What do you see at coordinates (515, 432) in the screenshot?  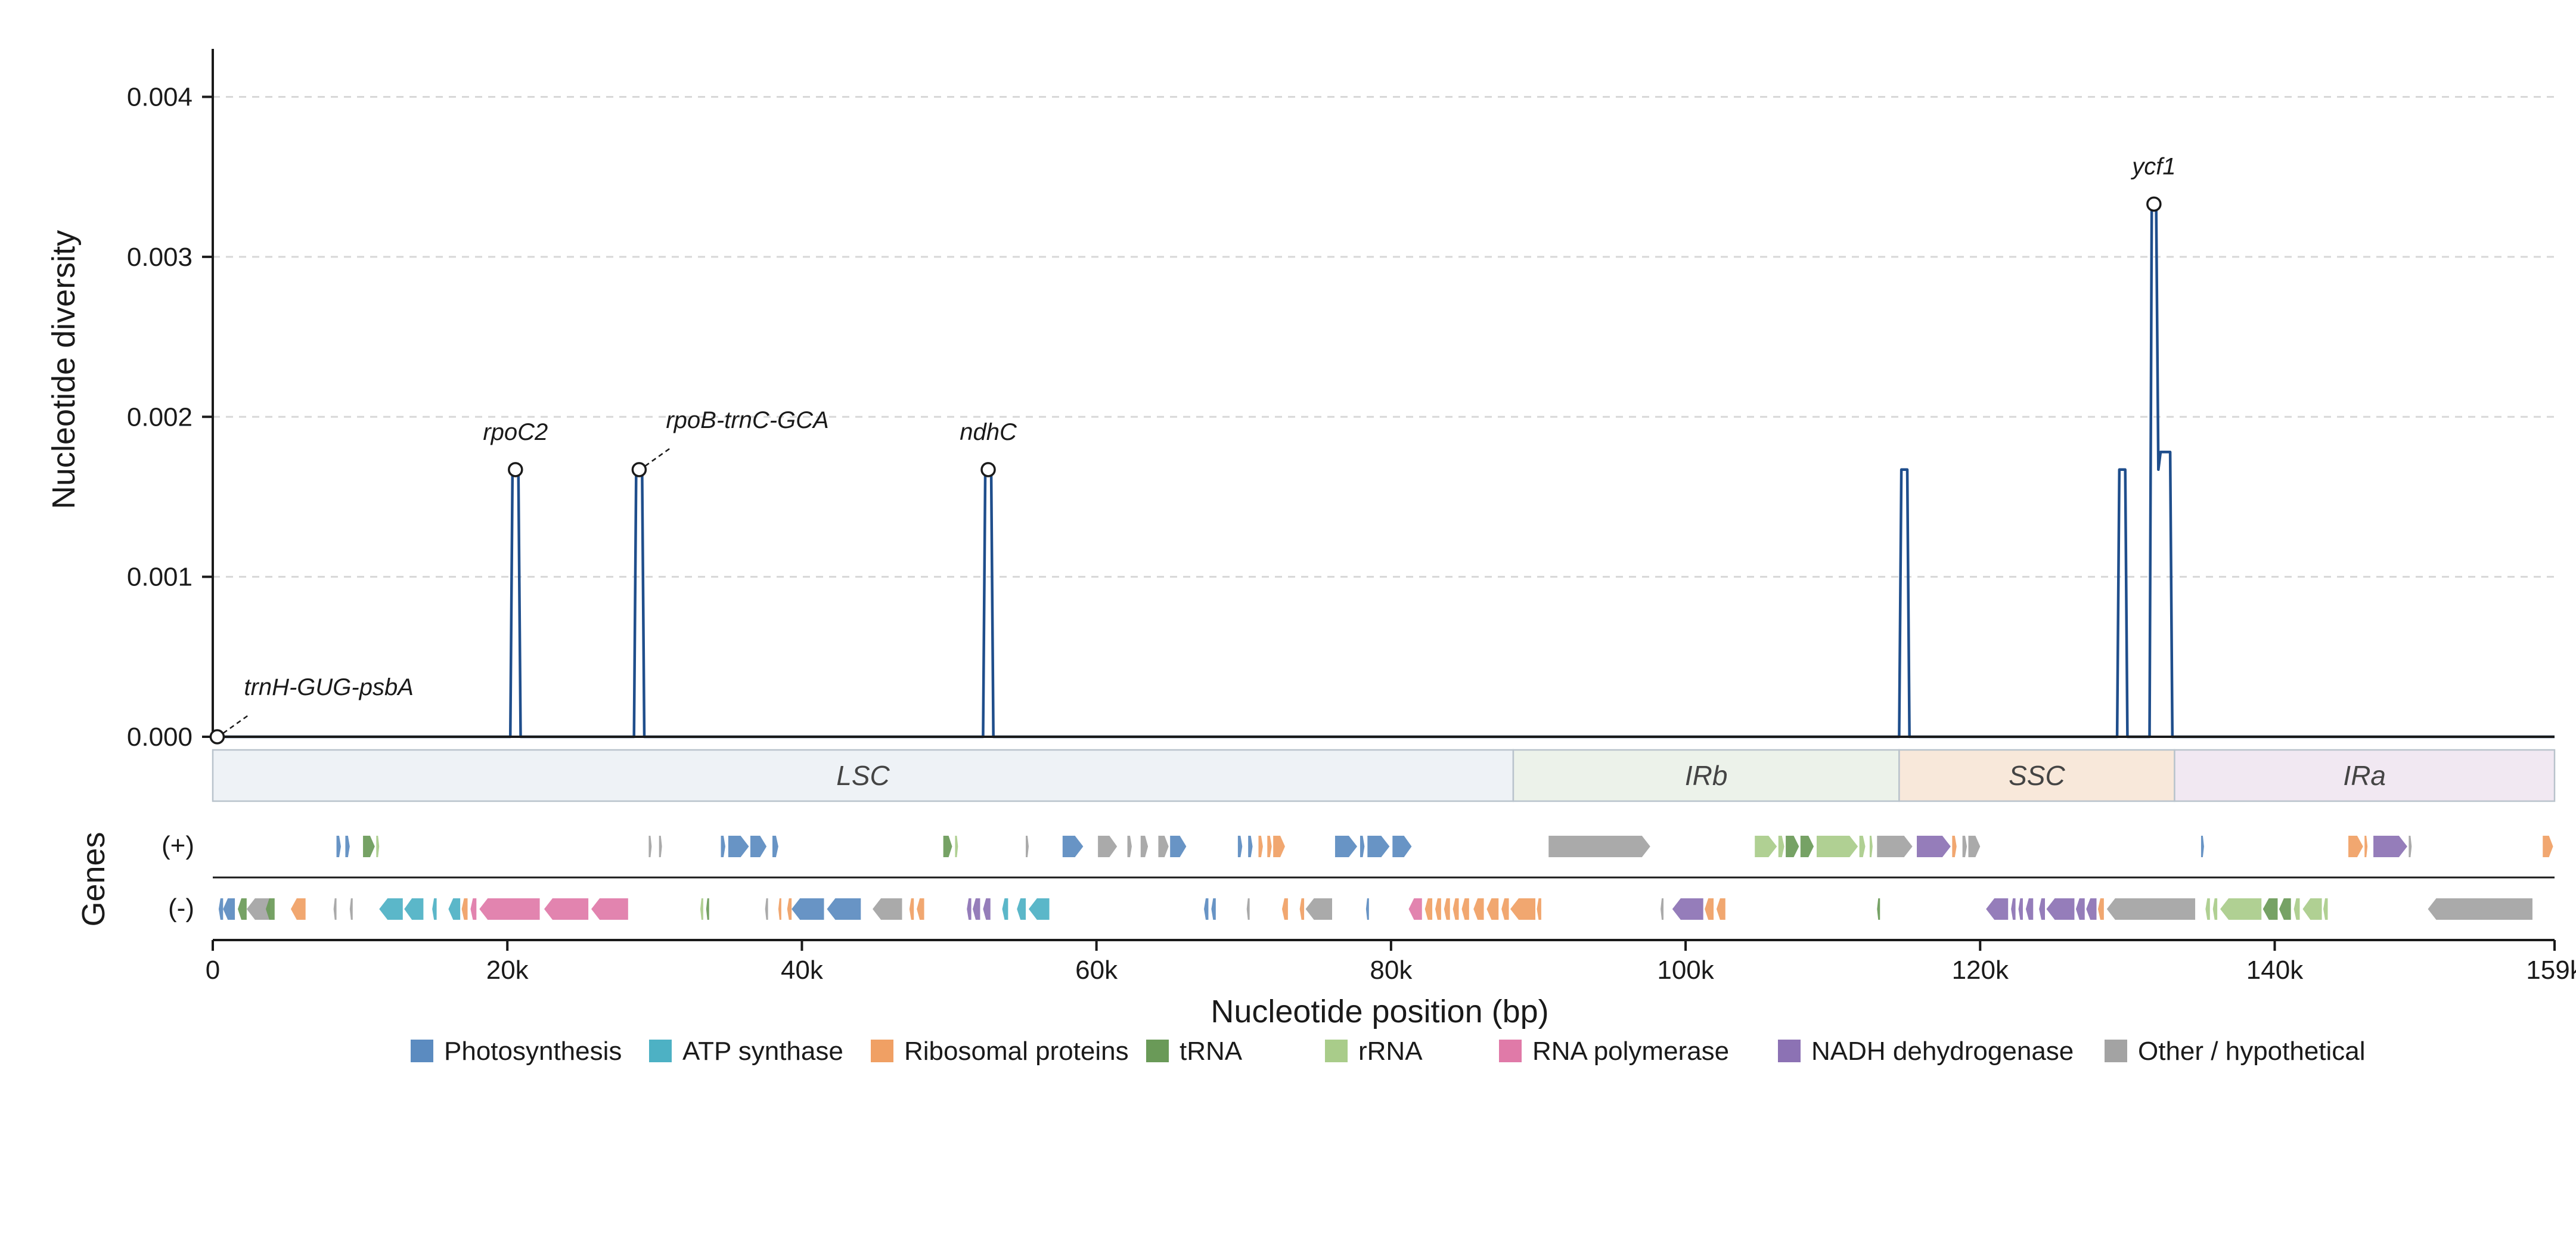 I see `peak-annotation: rpoC2` at bounding box center [515, 432].